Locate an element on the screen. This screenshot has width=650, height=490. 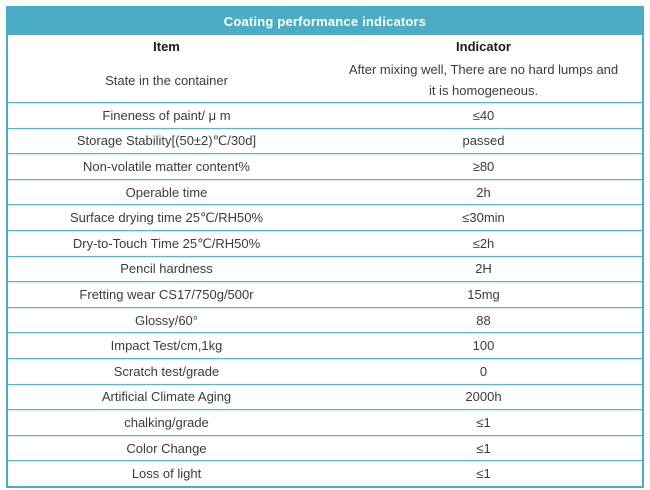
table-row: Fretting wear CS17/750g/500r 15mg is located at coordinates (325, 294).